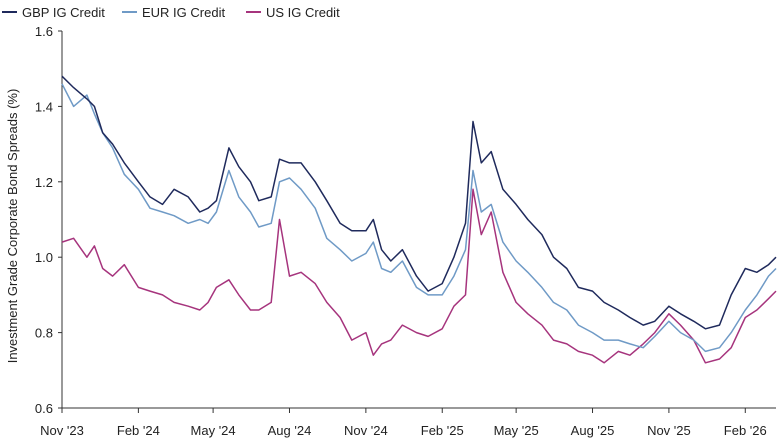 The height and width of the screenshot is (440, 780). What do you see at coordinates (44, 106) in the screenshot?
I see `y-tick-label: 1.4` at bounding box center [44, 106].